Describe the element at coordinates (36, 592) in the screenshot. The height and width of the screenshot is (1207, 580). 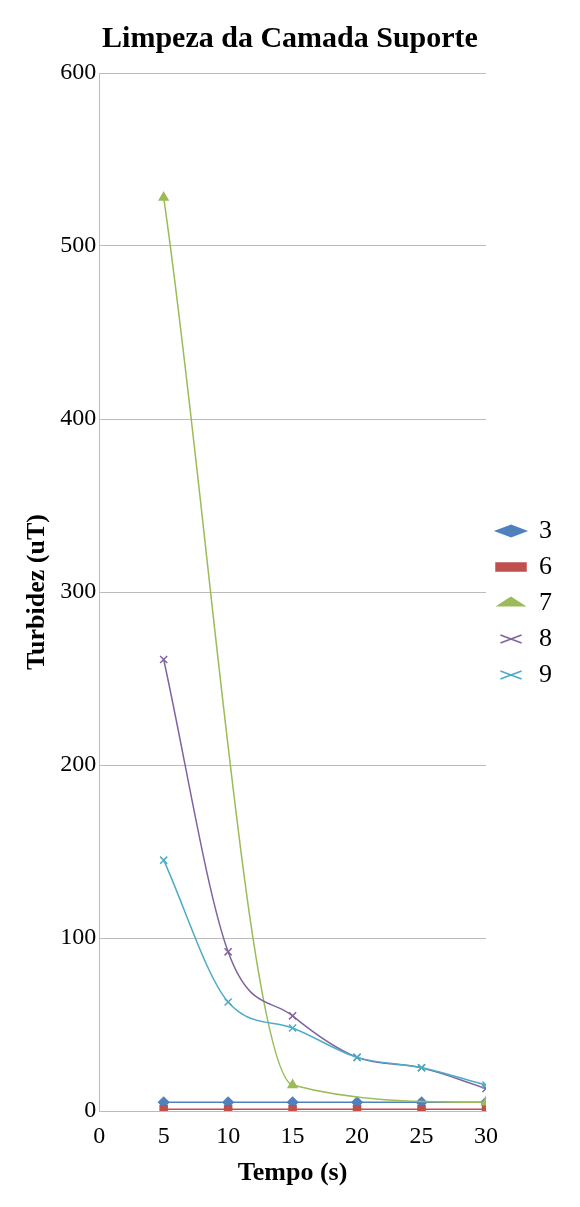
I see `y-axis-title: Turbidez (uT)` at that location.